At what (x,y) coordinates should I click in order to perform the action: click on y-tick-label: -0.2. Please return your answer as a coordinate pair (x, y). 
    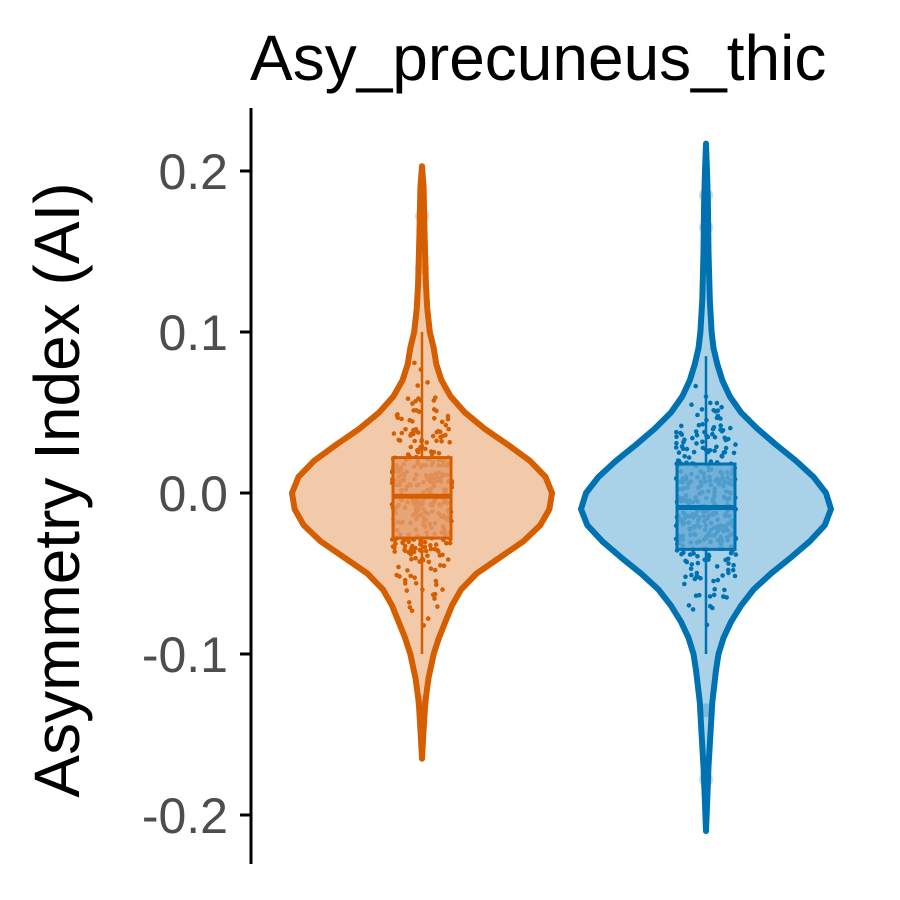
    Looking at the image, I should click on (185, 816).